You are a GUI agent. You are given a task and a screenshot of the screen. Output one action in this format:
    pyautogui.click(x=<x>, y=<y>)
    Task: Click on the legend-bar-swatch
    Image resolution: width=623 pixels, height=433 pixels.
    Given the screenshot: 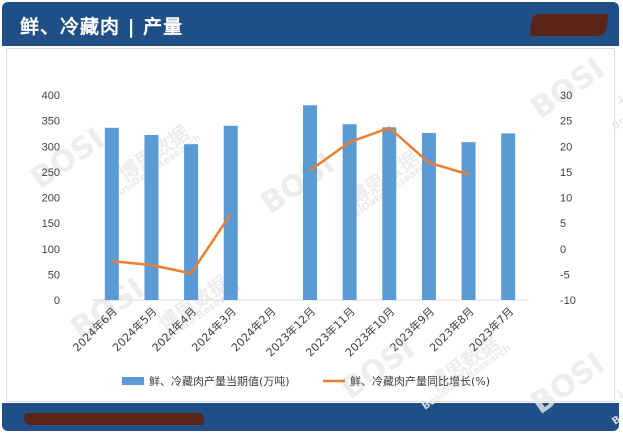 What is the action you would take?
    pyautogui.click(x=133, y=381)
    